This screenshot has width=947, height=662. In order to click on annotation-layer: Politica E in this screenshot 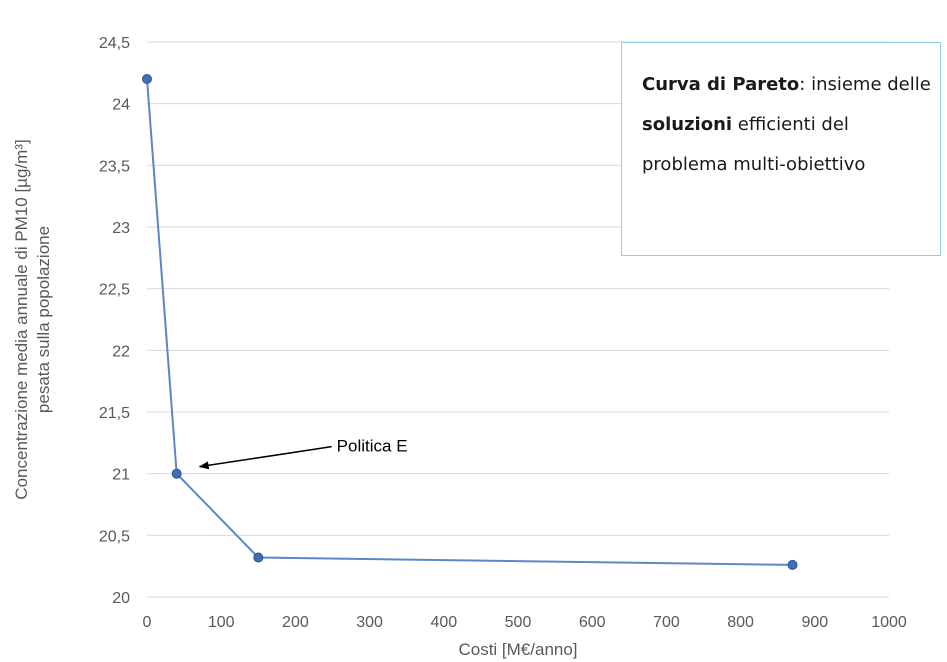, I will do `click(303, 453)`.